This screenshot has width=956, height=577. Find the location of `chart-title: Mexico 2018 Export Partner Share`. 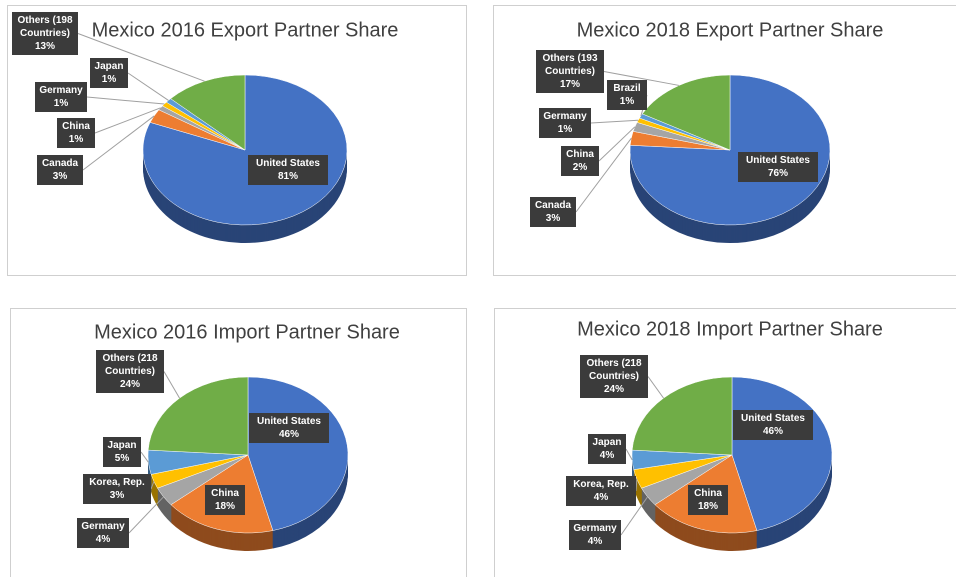

chart-title: Mexico 2018 Export Partner Share is located at coordinates (730, 30).